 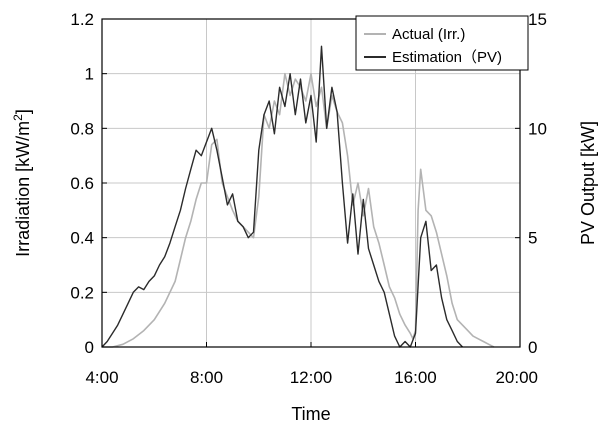 I want to click on x-tick-label-3: 16:00, so click(x=415, y=377).